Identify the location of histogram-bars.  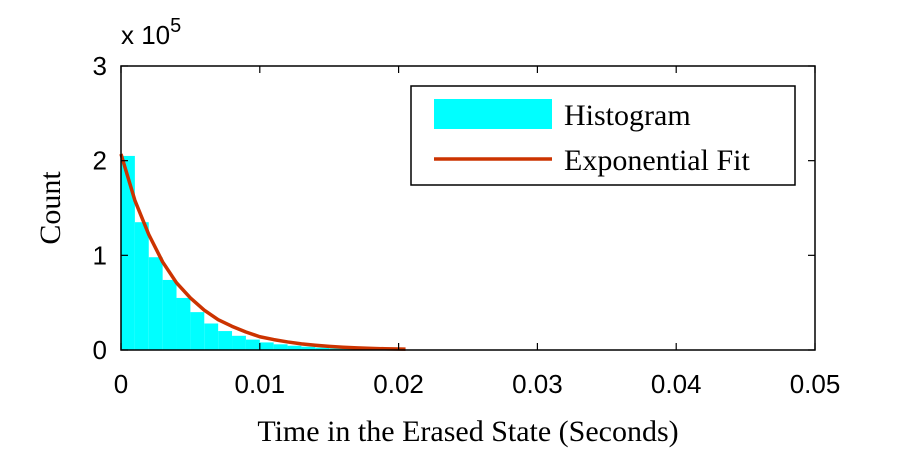
(267, 252).